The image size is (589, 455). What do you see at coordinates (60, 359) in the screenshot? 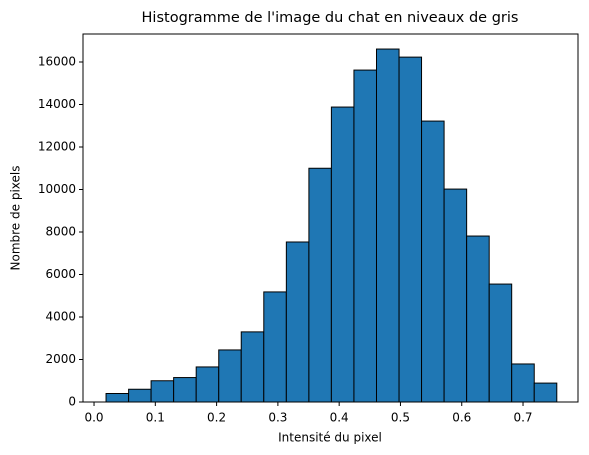
I see `y-tick-label: 2000` at bounding box center [60, 359].